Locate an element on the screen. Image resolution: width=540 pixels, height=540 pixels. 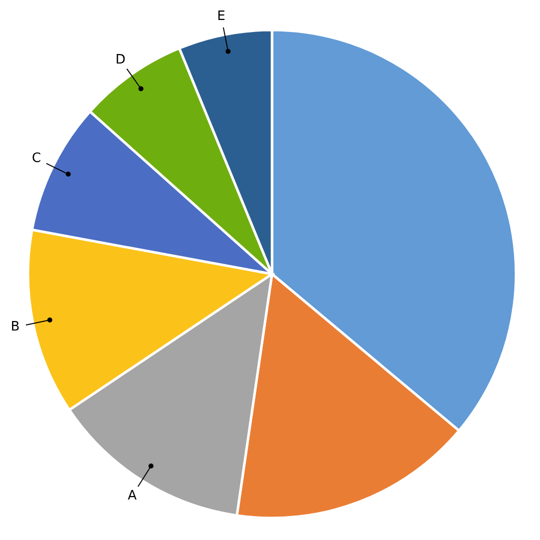
slice-label: E is located at coordinates (221, 16).